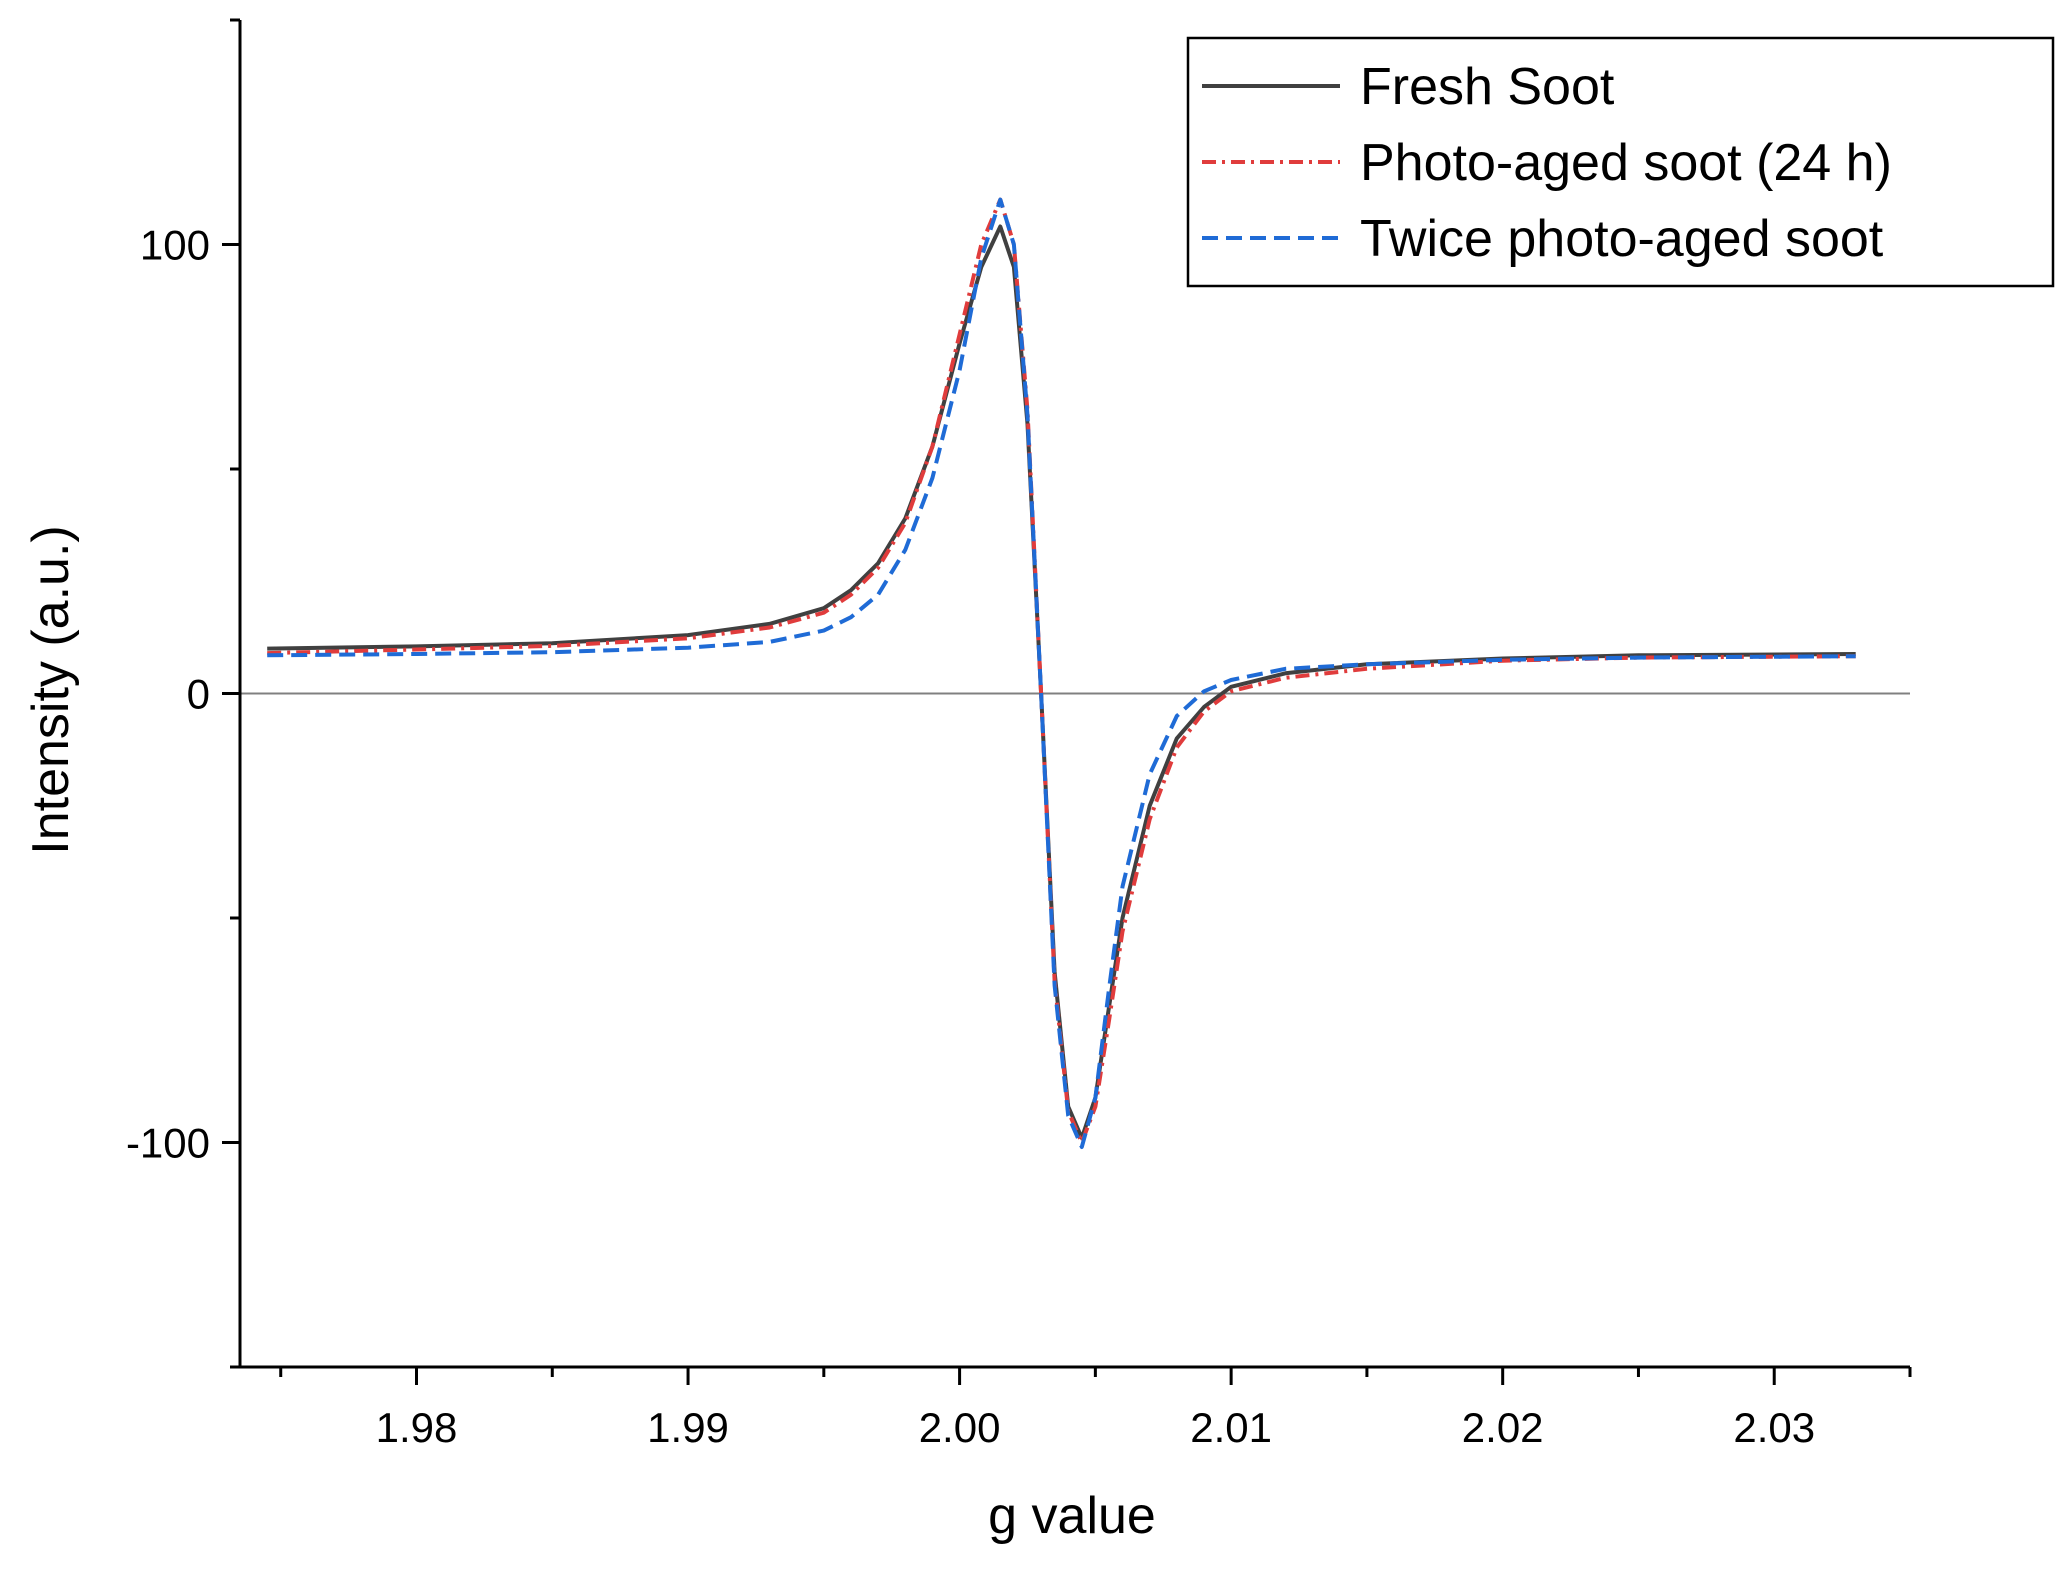 This screenshot has width=2067, height=1571. Describe the element at coordinates (1774, 1427) in the screenshot. I see `x-tick-label: 2.03` at that location.